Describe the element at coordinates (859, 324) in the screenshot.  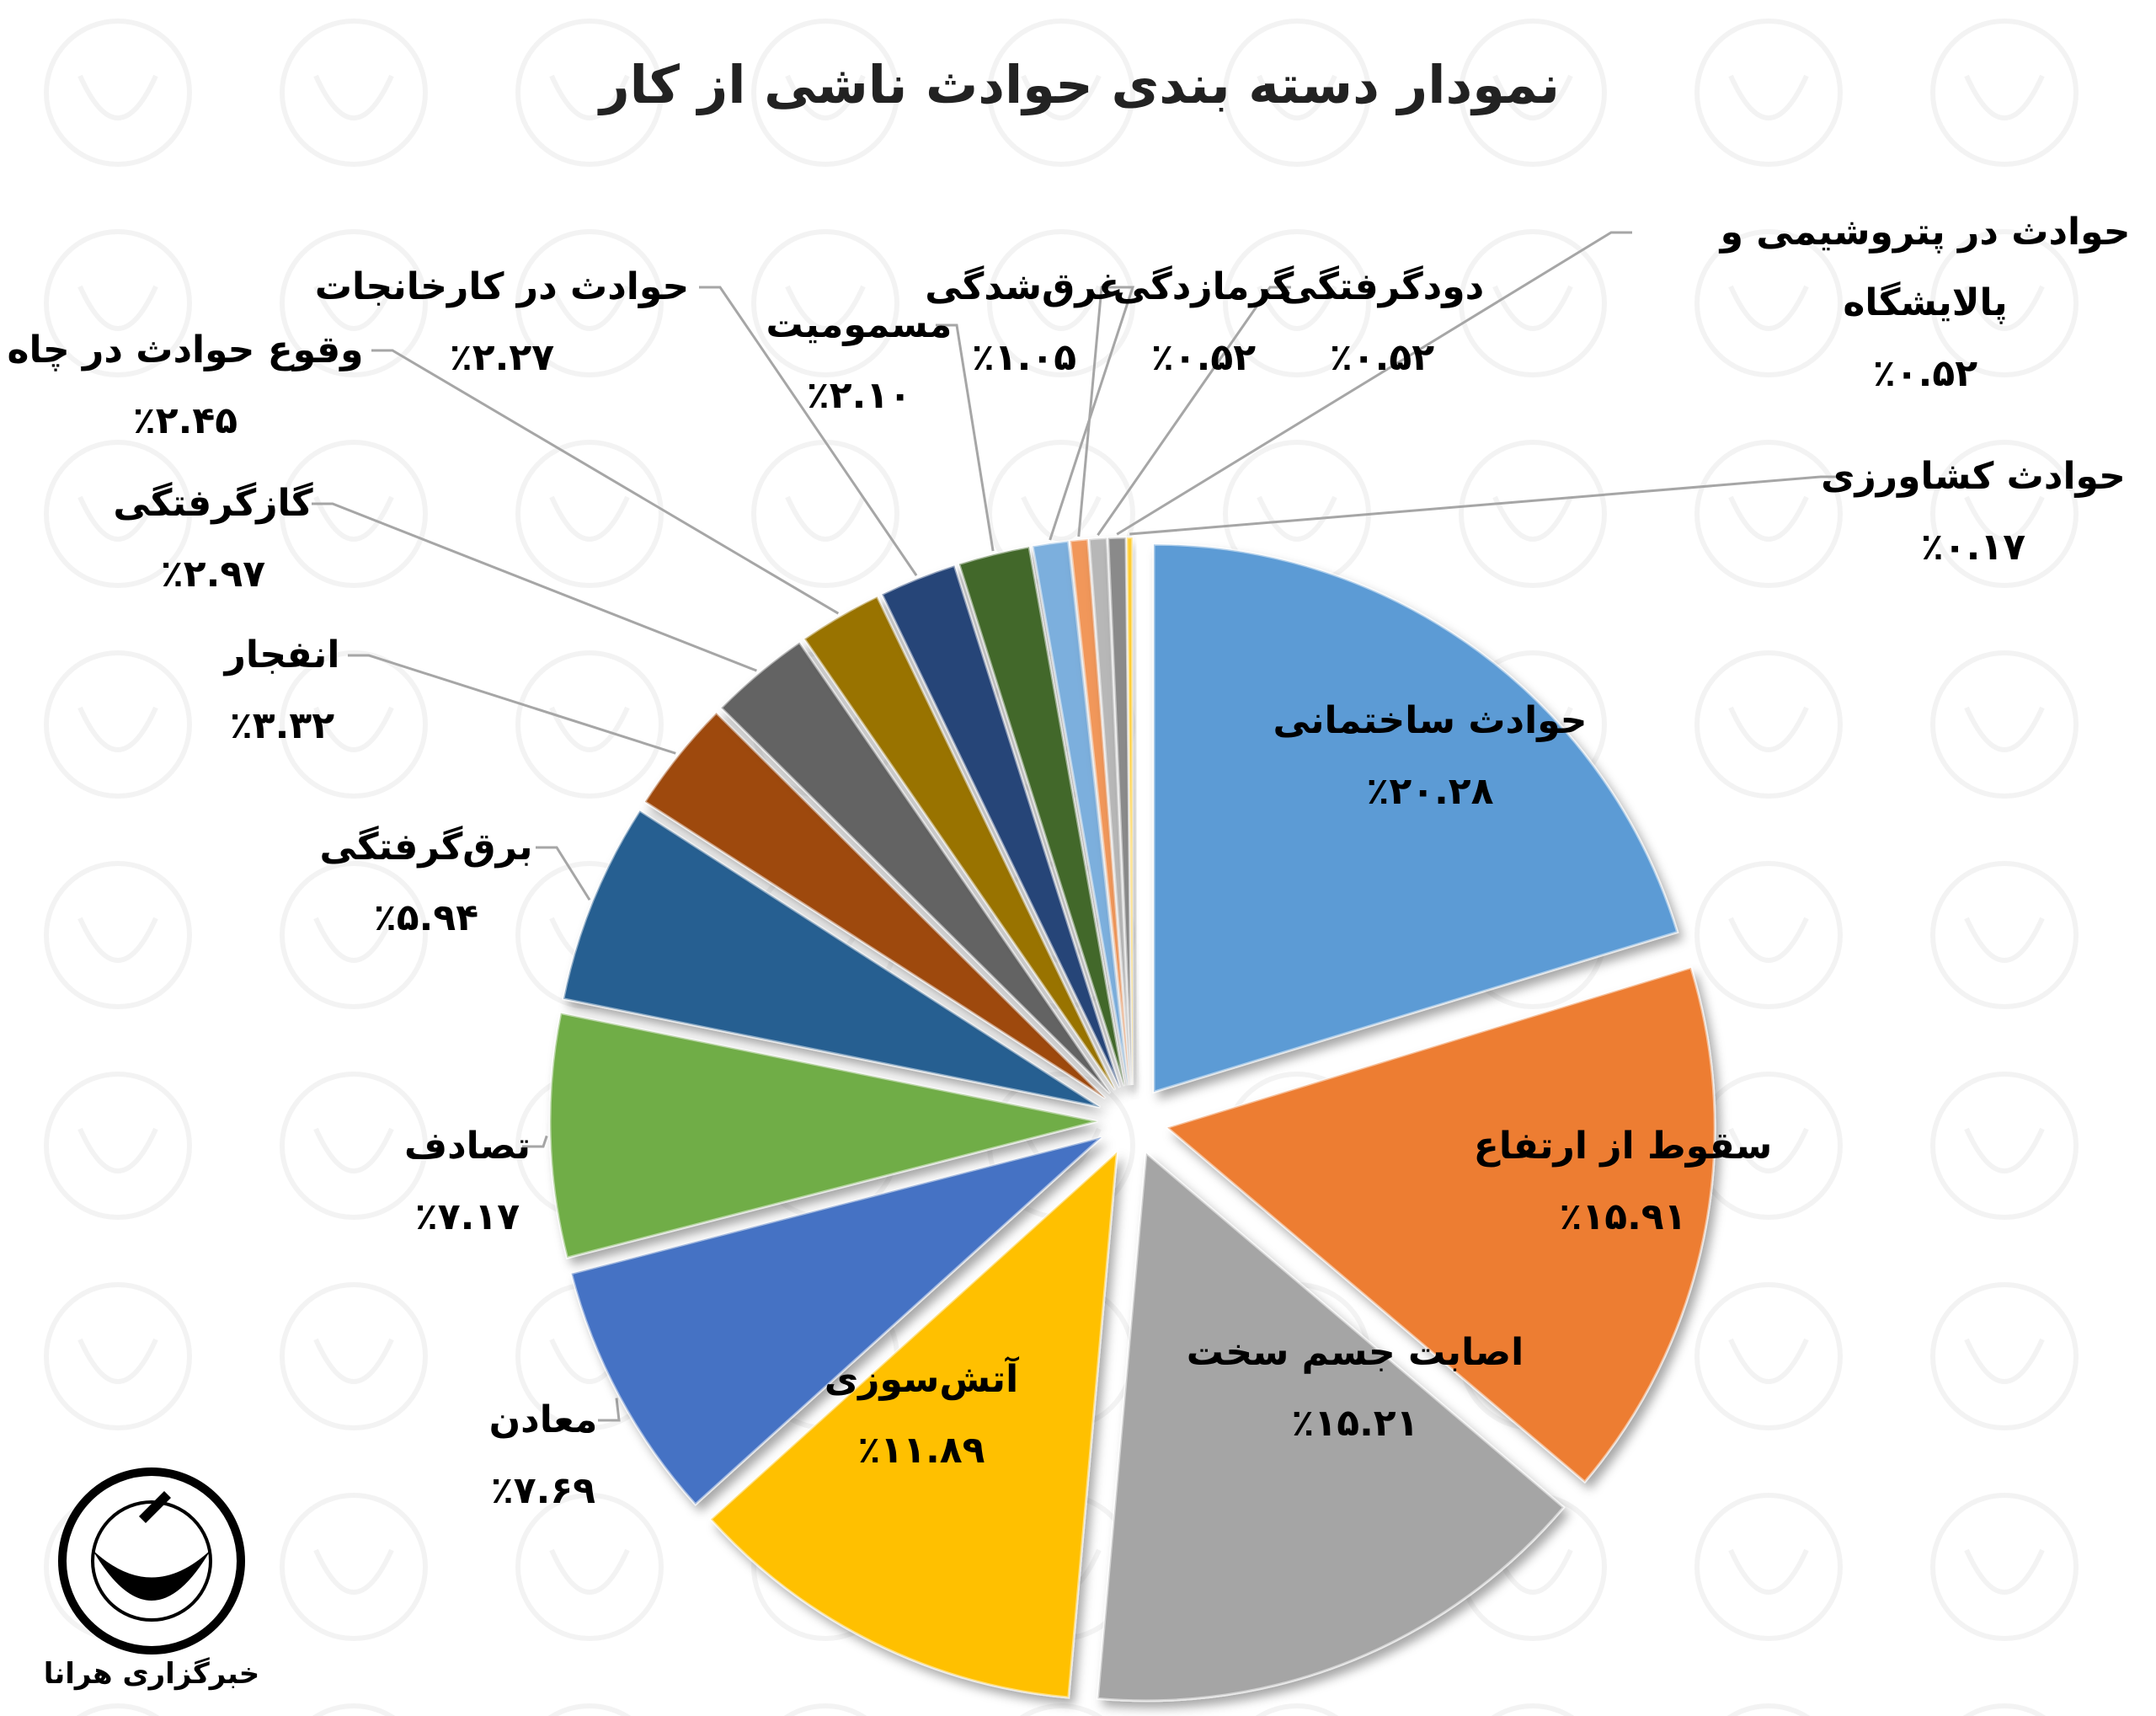
I see `slice-label: مسمومیت` at that location.